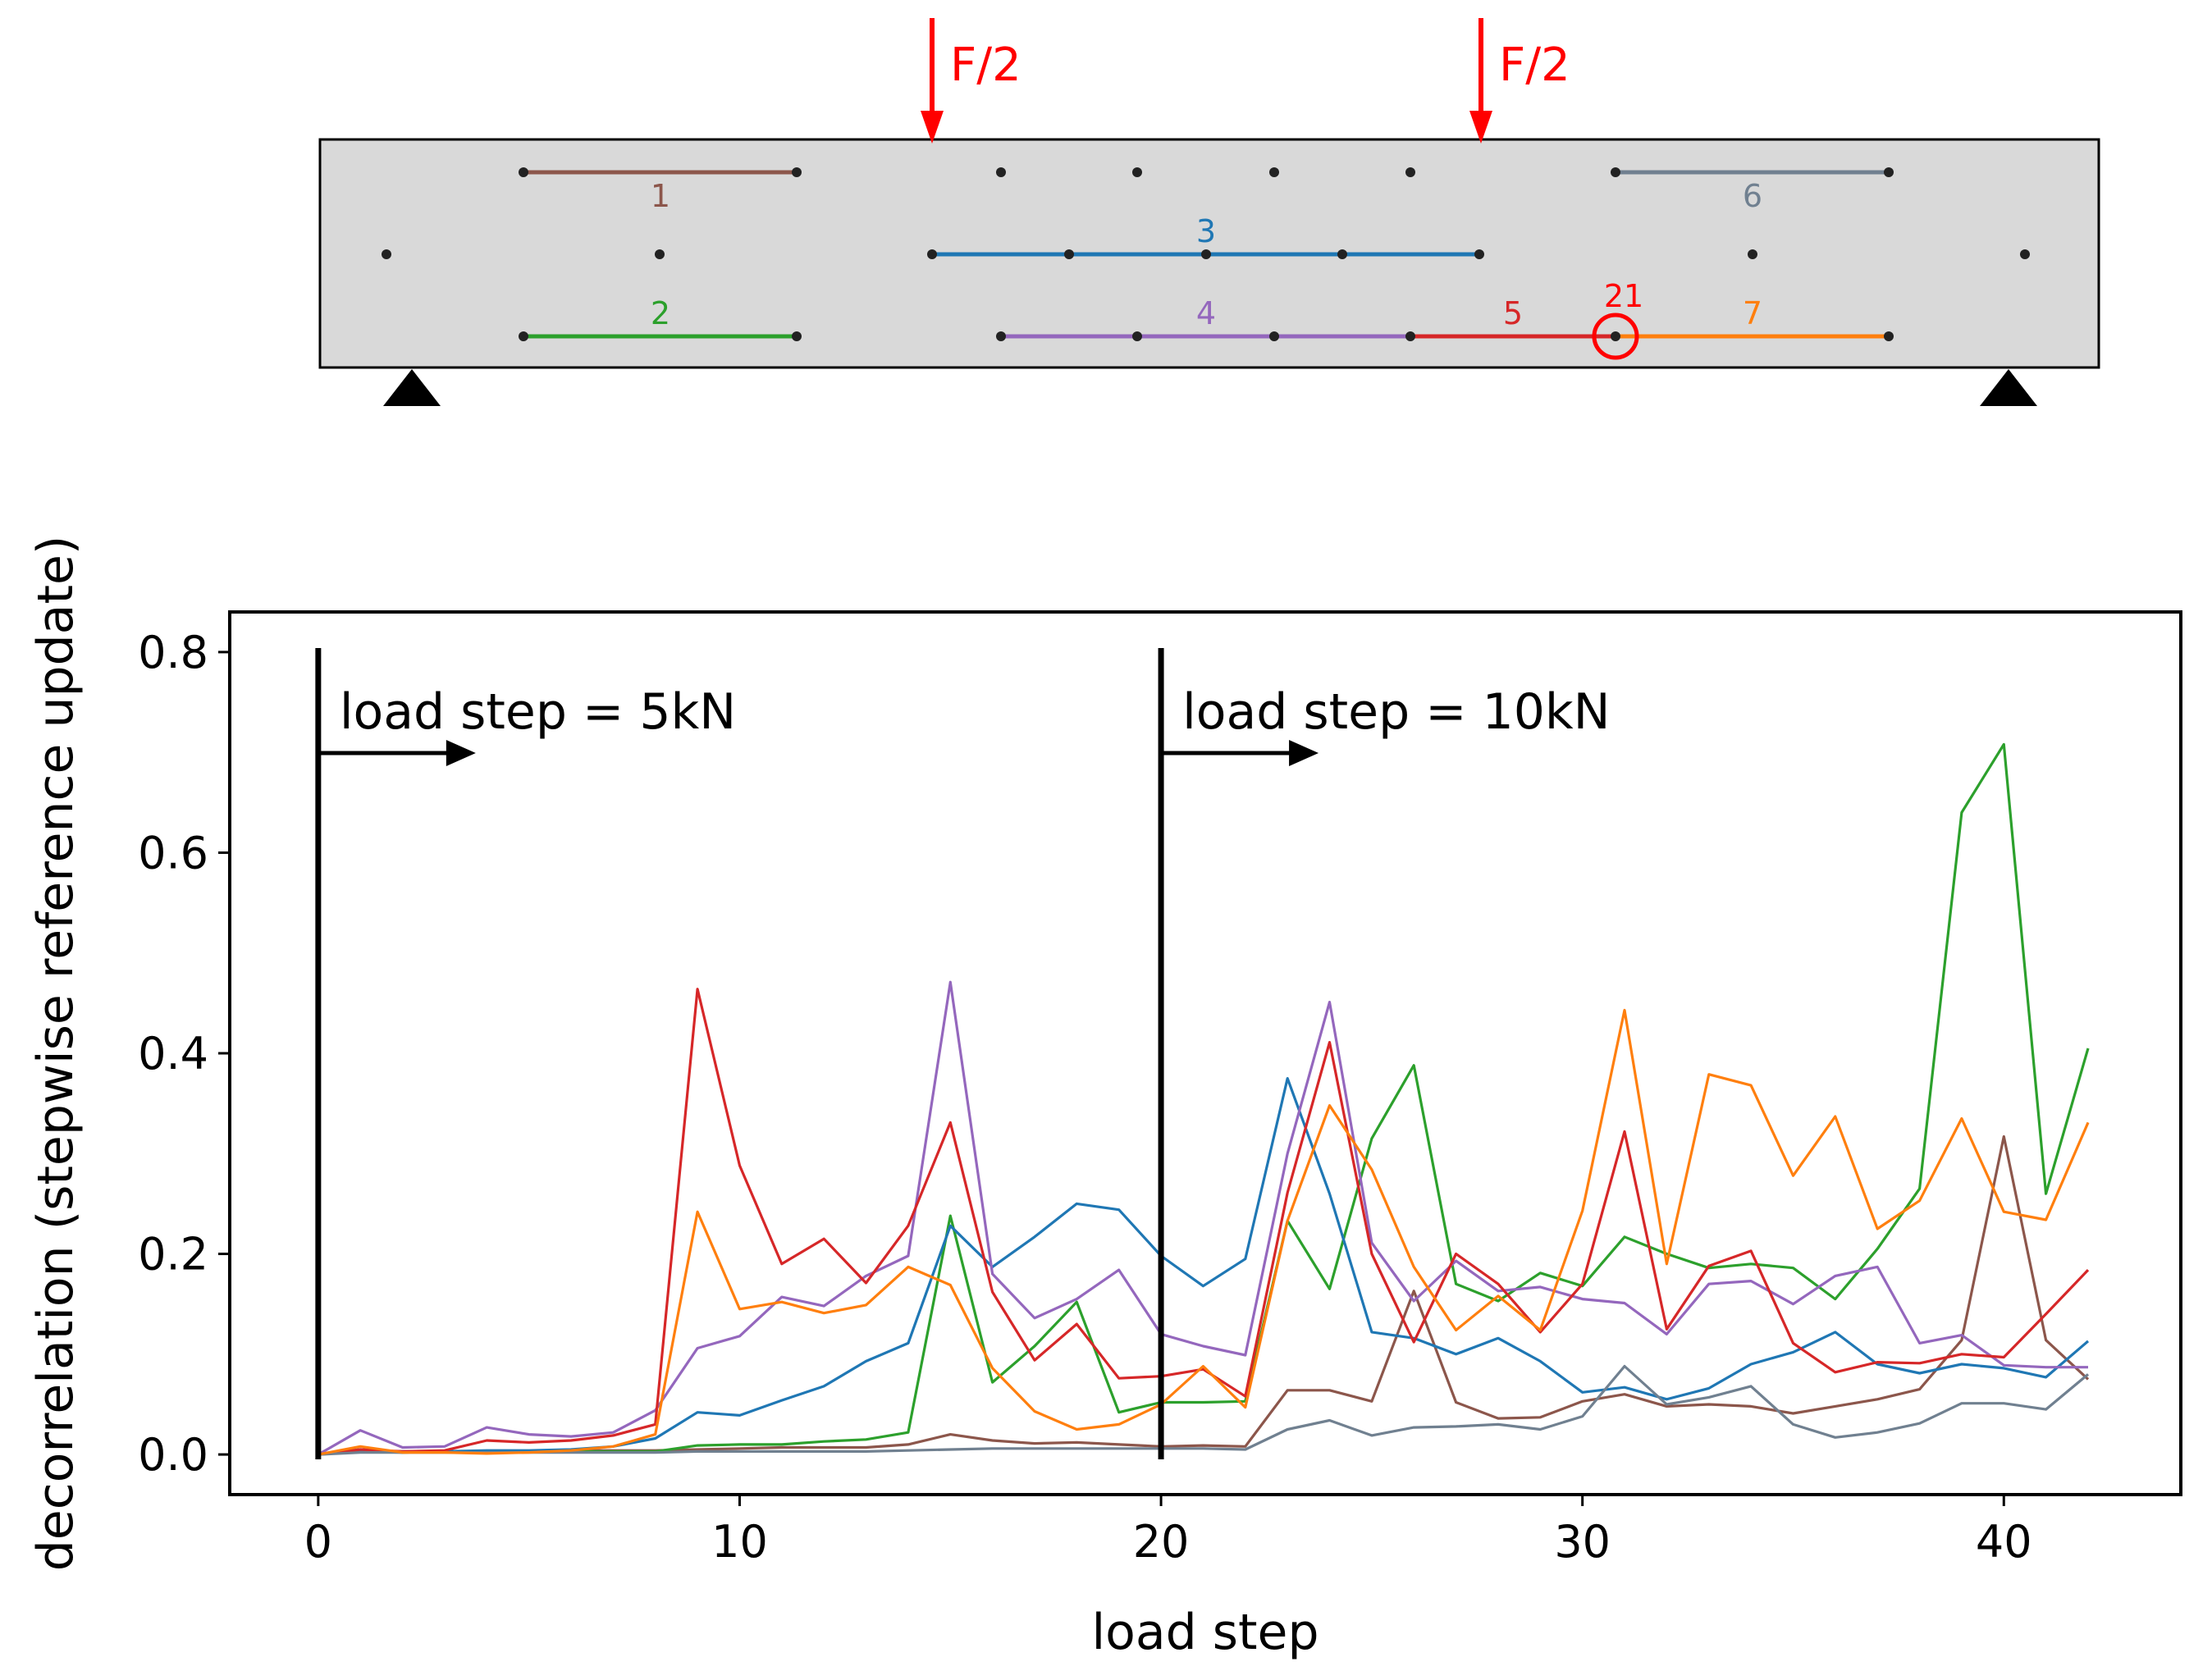 The image size is (2212, 1680). Describe the element at coordinates (1582, 1542) in the screenshot. I see `x-tick-label: 30` at that location.